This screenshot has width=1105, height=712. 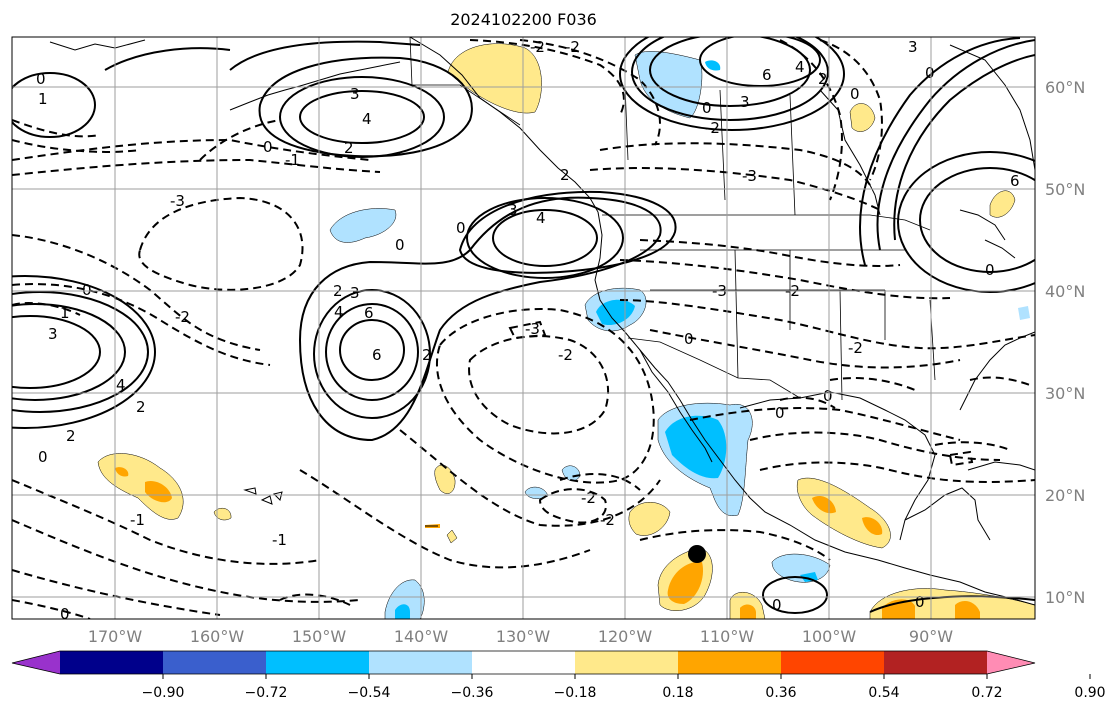 I want to click on coast-east-canada, so click(x=992, y=107).